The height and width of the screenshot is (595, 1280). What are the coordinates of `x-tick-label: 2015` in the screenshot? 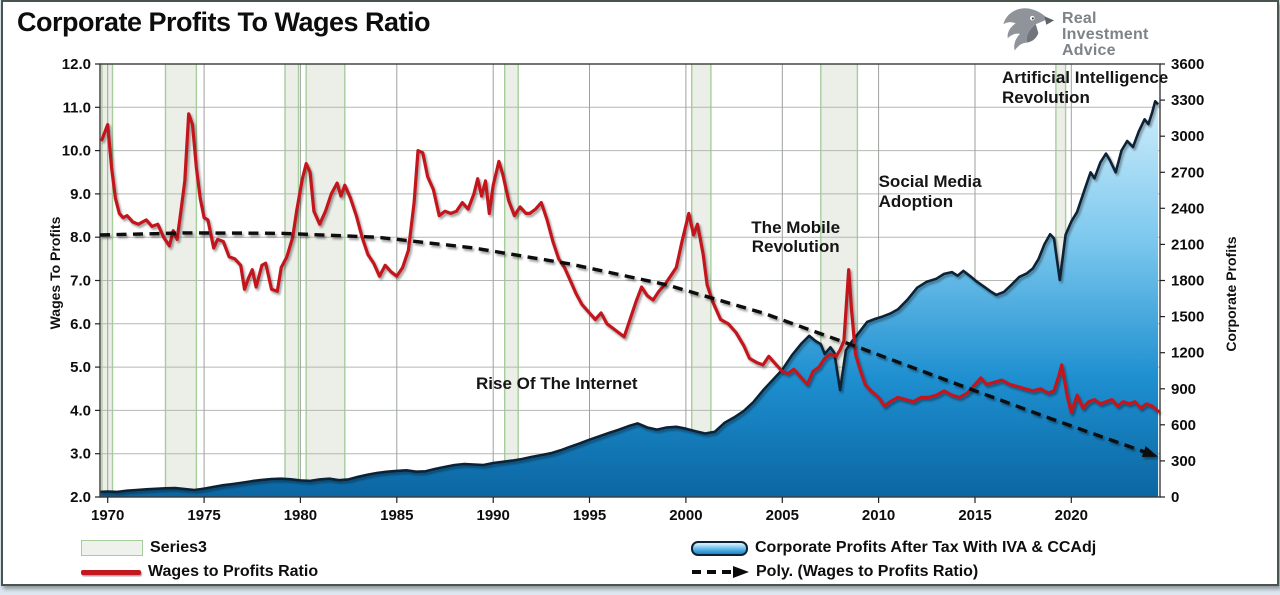 It's located at (974, 515).